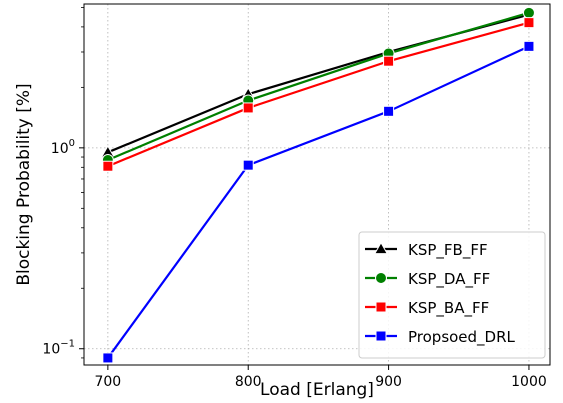 Image resolution: width=563 pixels, height=403 pixels. I want to click on legend-box, so click(452, 295).